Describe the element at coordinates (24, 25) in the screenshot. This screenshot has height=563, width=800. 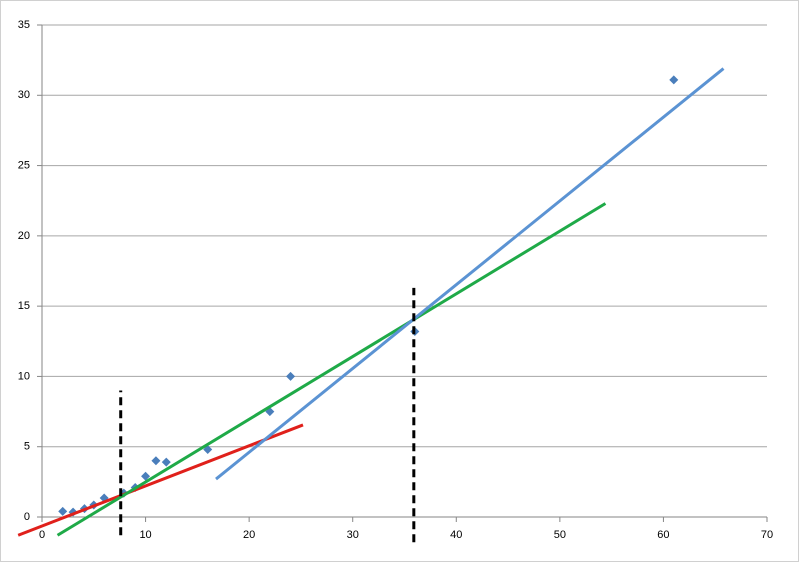
I see `y-tick-label: 35` at that location.